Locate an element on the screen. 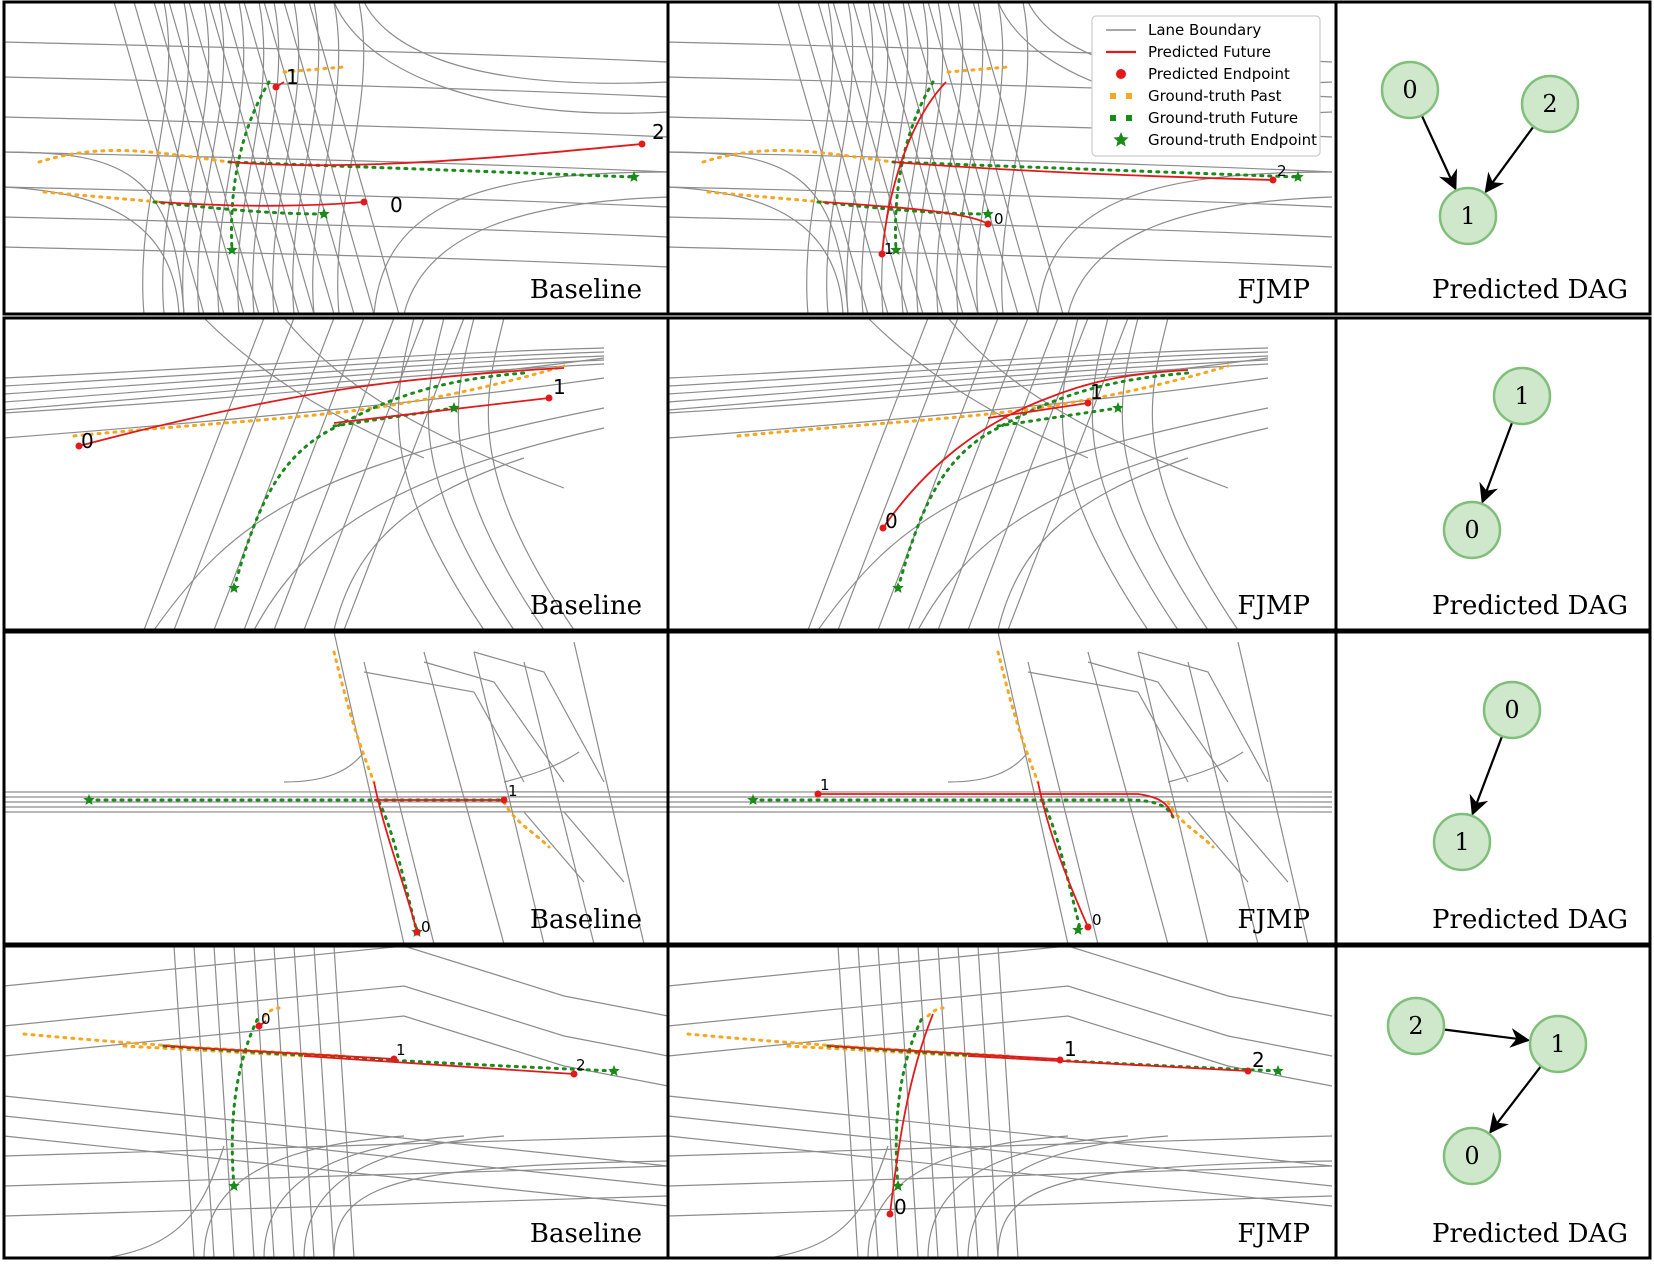 This screenshot has height=1266, width=1654. legend-label: Lane Boundary is located at coordinates (1204, 30).